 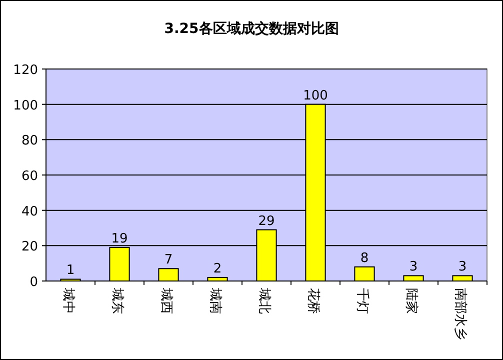 What do you see at coordinates (119, 238) in the screenshot?
I see `data-label: 19` at bounding box center [119, 238].